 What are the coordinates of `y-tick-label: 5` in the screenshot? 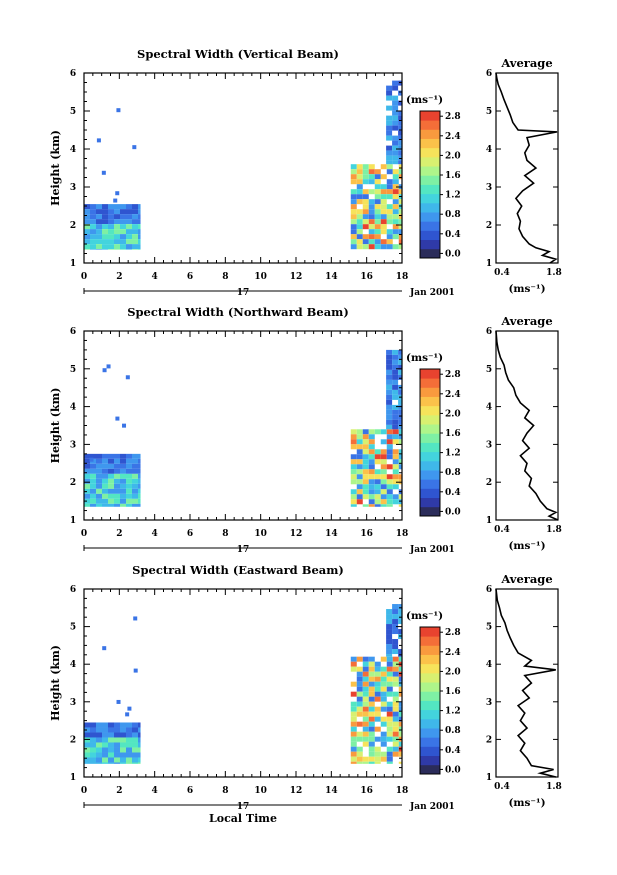 It's located at (73, 628).